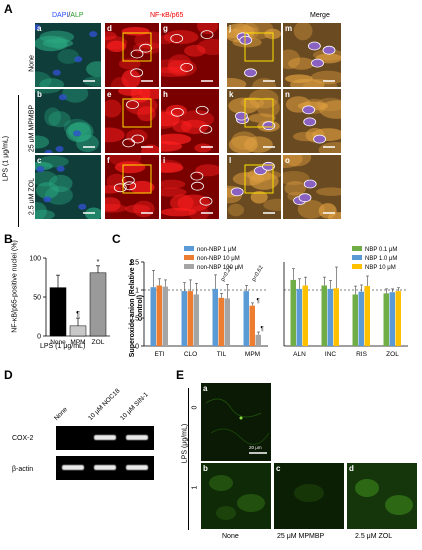  What do you see at coordinates (380, 268) in the screenshot?
I see `chart-c-legend-label: NBP 10 μM` at bounding box center [380, 268].